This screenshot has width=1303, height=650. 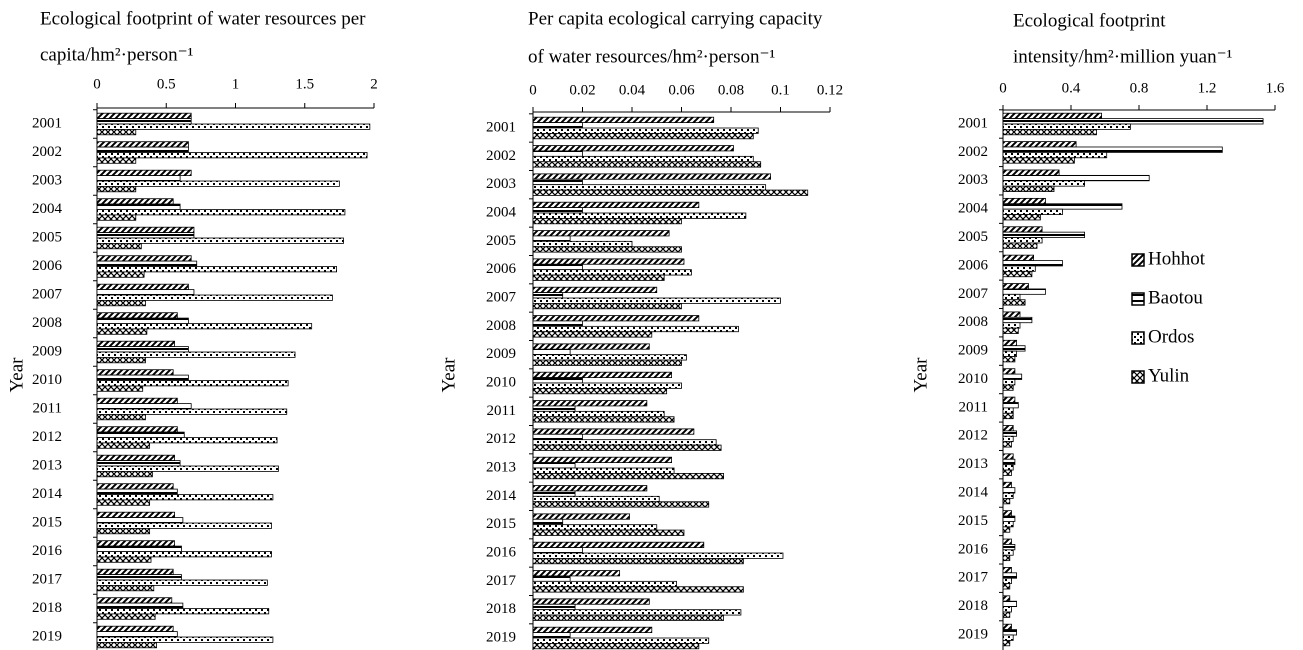 I want to click on legend-swatch, so click(x=1138, y=260).